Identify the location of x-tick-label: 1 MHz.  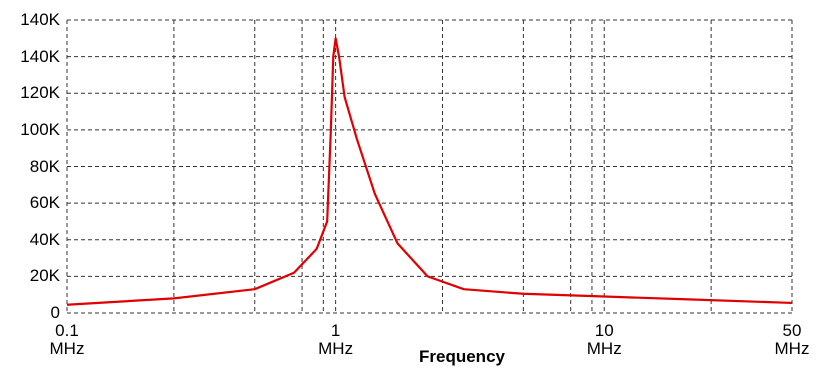
(336, 339).